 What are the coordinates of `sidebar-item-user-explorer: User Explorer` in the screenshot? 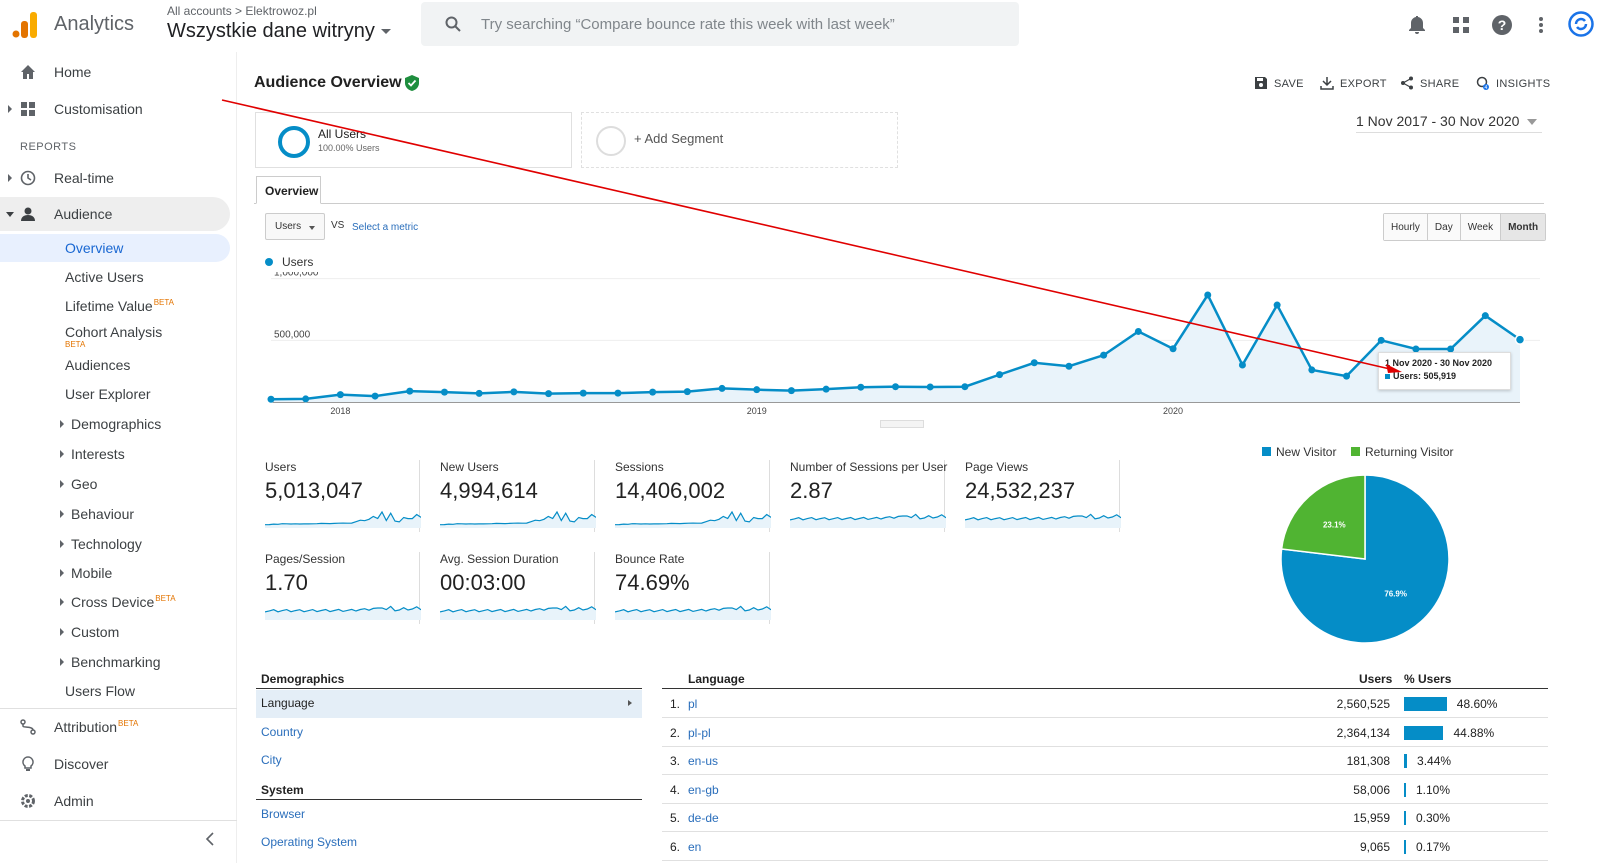 It's located at (115, 394).